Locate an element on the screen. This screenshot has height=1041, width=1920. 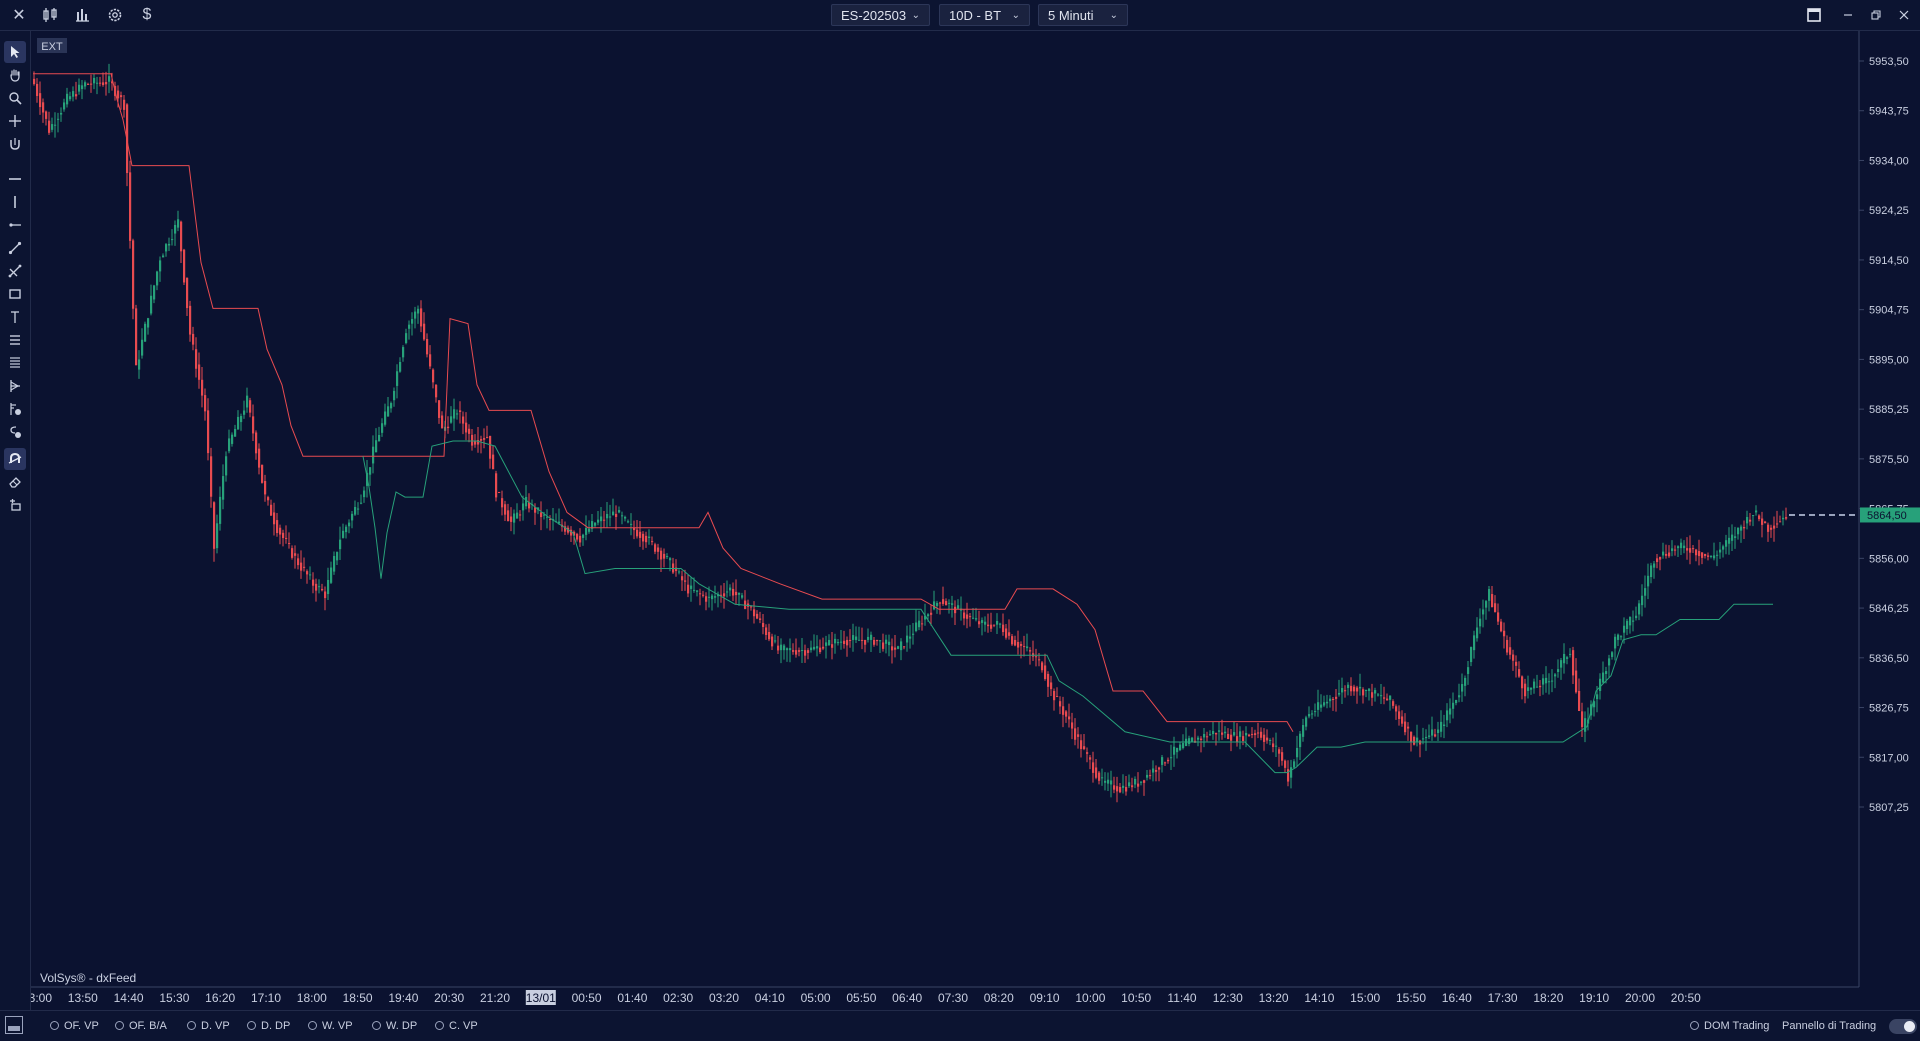
option-of-ba: OF. B/A is located at coordinates (141, 1026).